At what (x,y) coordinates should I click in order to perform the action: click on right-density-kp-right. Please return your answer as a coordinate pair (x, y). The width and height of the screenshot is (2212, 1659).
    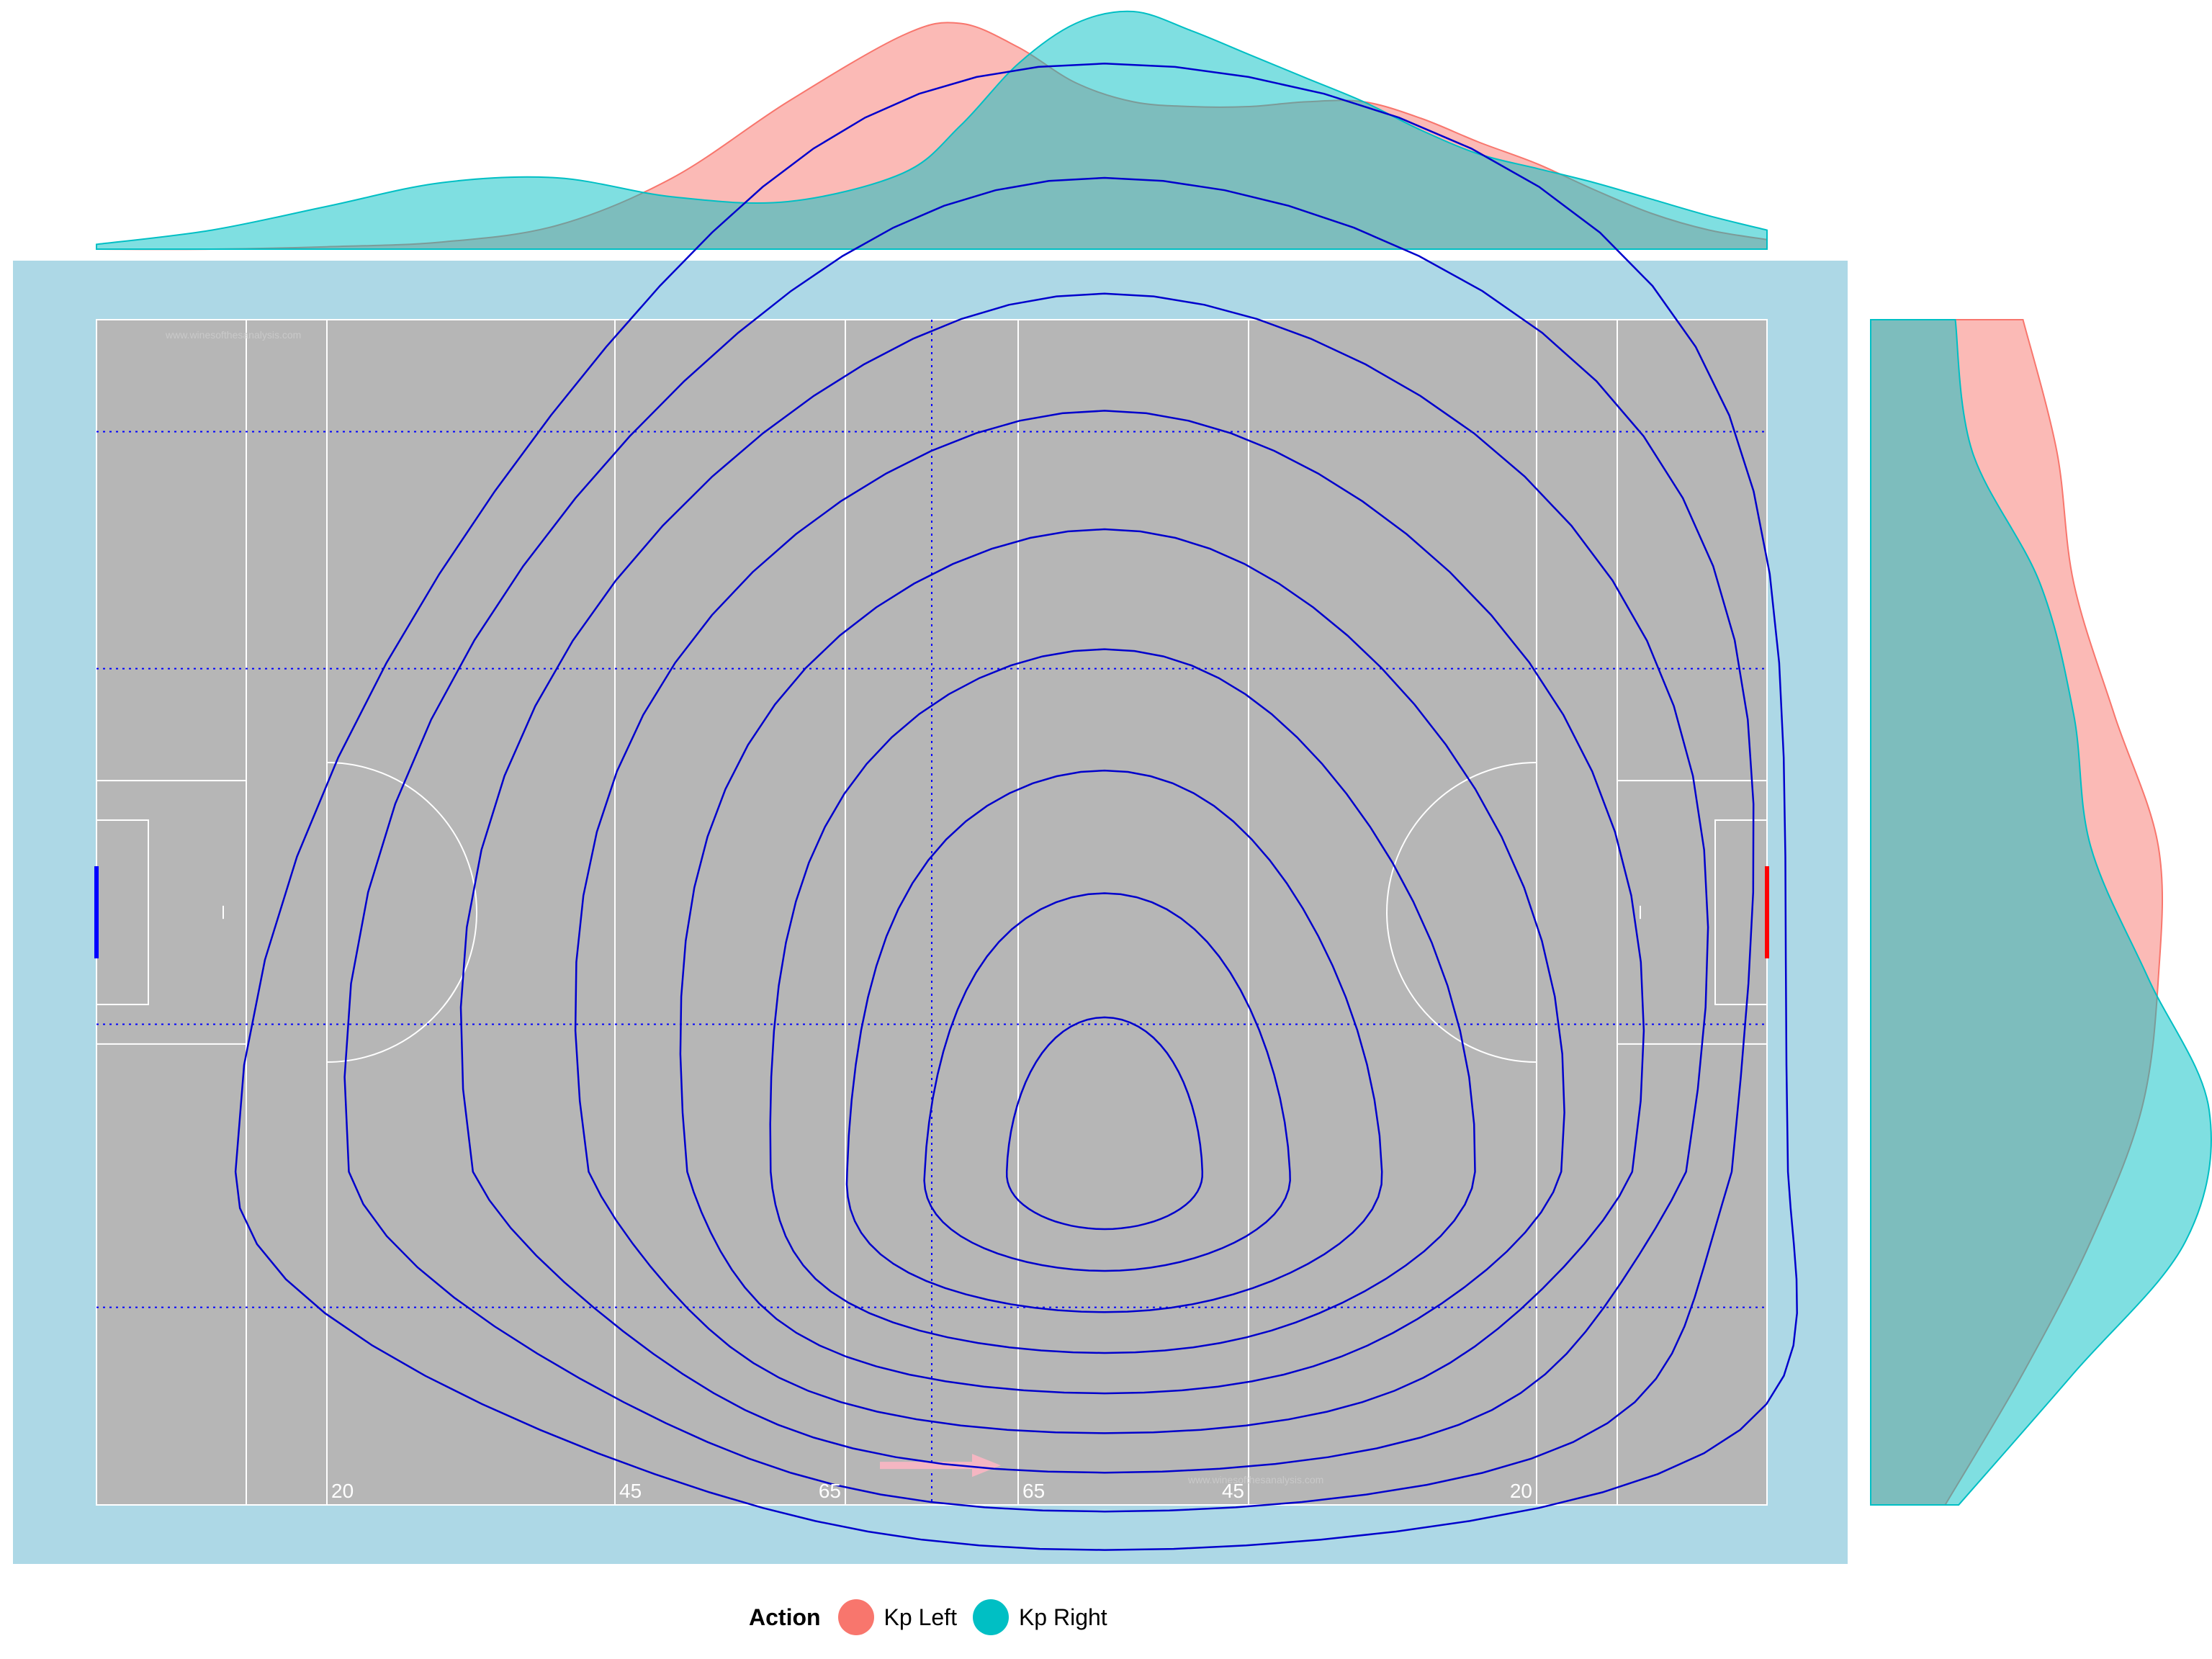
    Looking at the image, I should click on (2041, 912).